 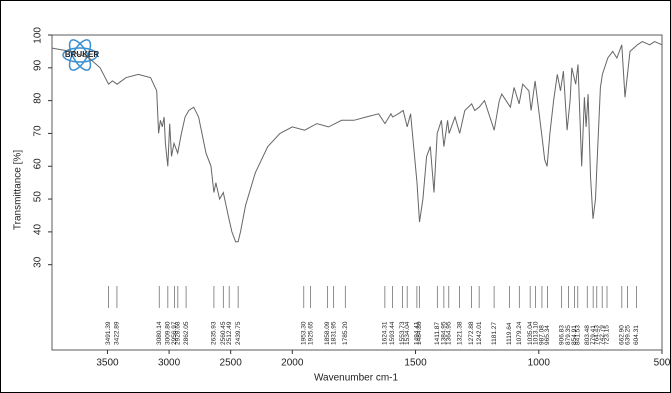 I want to click on peak-label: 1858.09, so click(x=327, y=333).